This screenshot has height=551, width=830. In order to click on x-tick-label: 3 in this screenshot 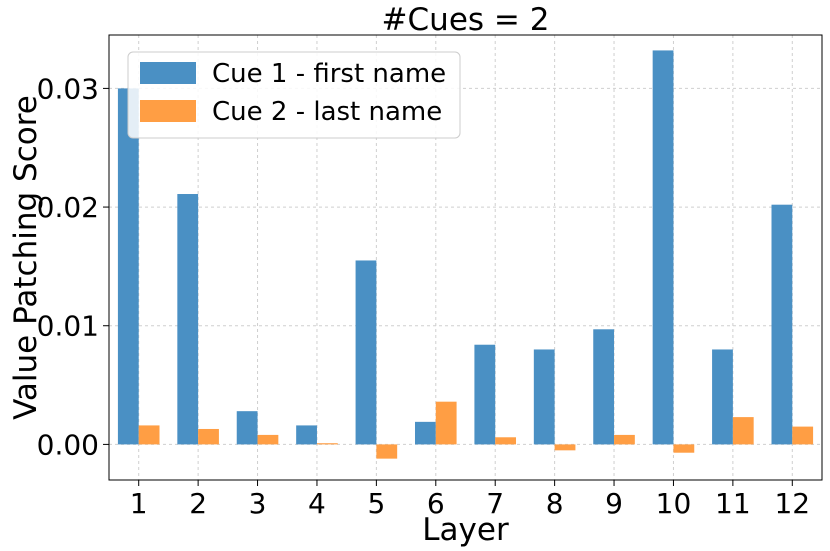, I will do `click(258, 503)`.